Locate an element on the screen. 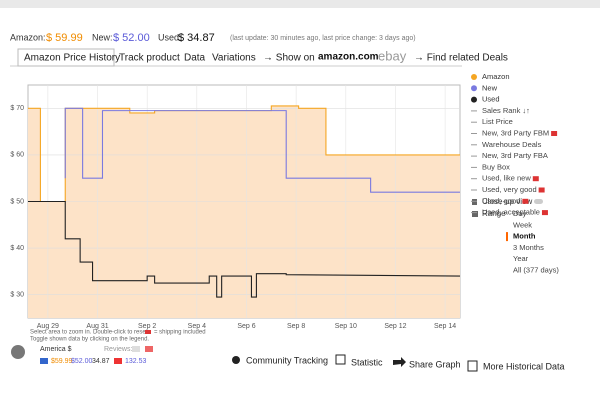 This screenshot has width=600, height=401. range-options: Day Week Month 3 Months Year All (377 days) is located at coordinates (532, 241).